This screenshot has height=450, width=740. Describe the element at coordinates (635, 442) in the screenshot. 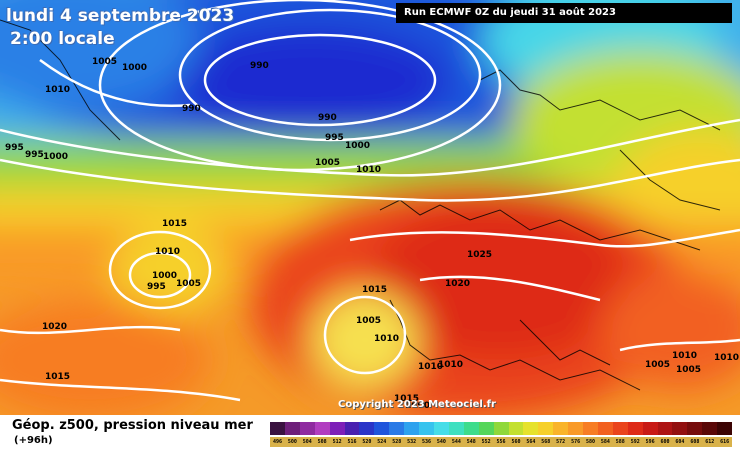

I see `scale-value: 592` at that location.